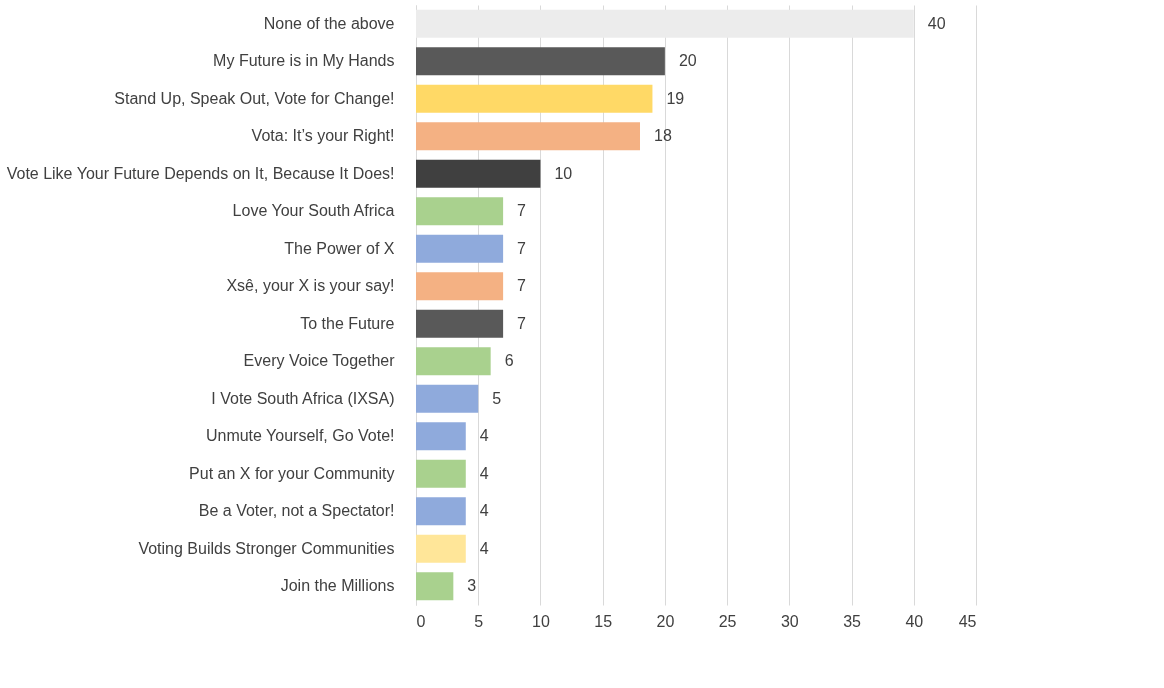 The image size is (1164, 688). I want to click on y-tick-label: Unmute Yourself, Go Vote!, so click(300, 436).